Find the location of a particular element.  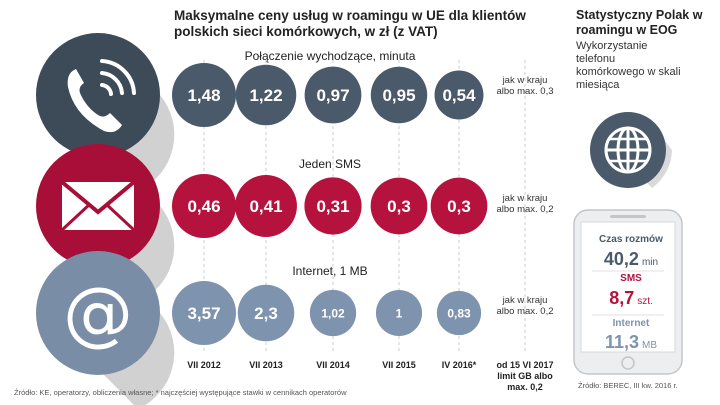

bubble-value: 0,46 is located at coordinates (203, 206).